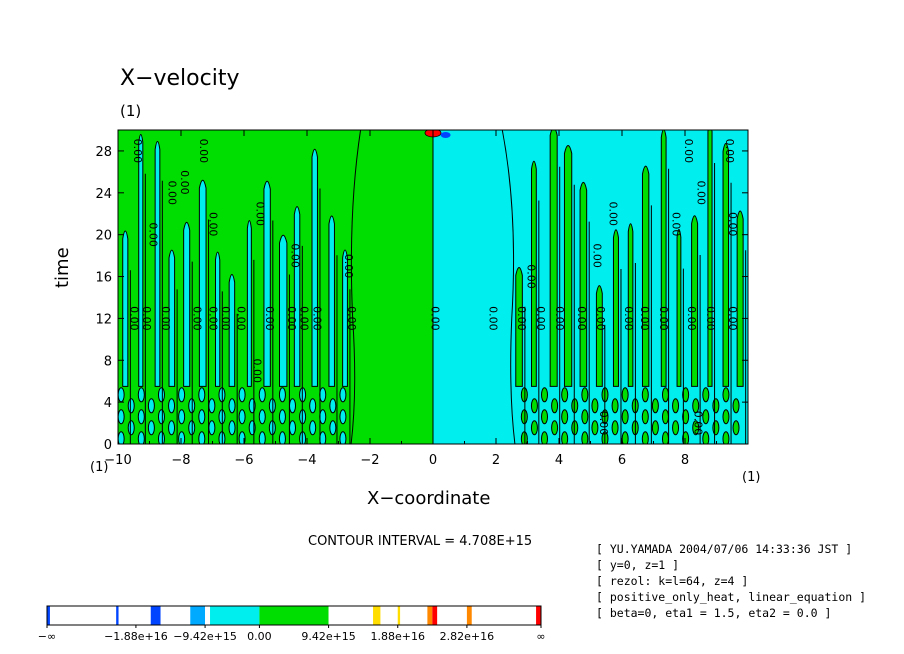 The width and height of the screenshot is (904, 654). Describe the element at coordinates (433, 460) in the screenshot. I see `x-tick-label: 0` at that location.